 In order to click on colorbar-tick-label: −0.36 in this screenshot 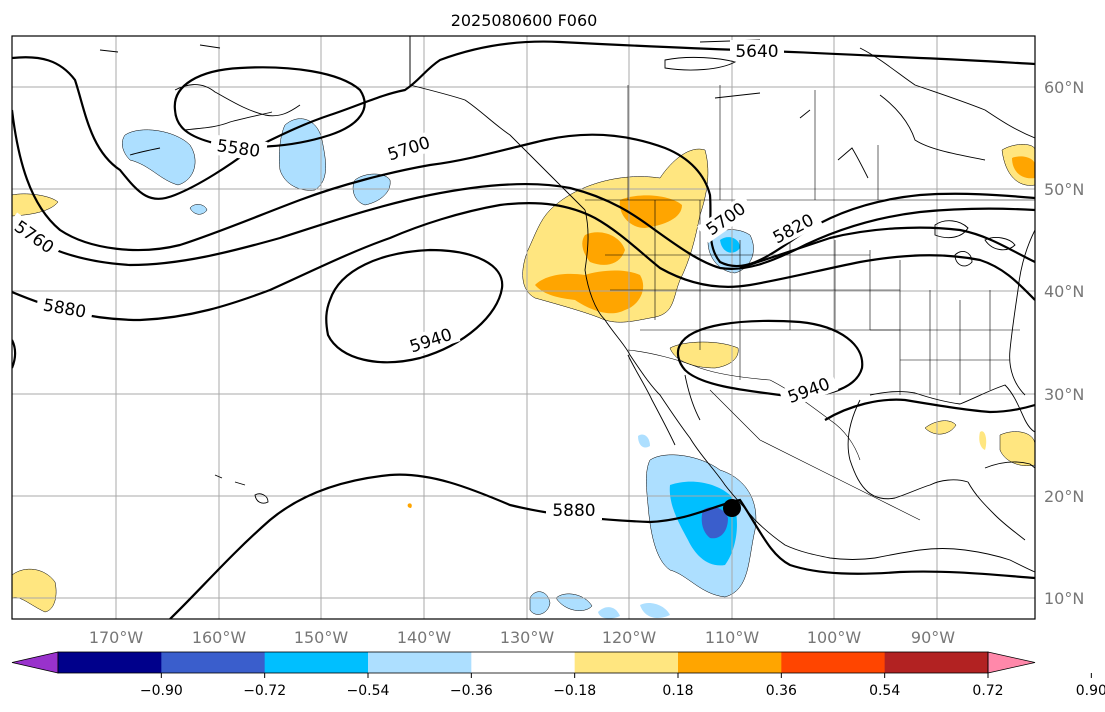, I will do `click(471, 691)`.